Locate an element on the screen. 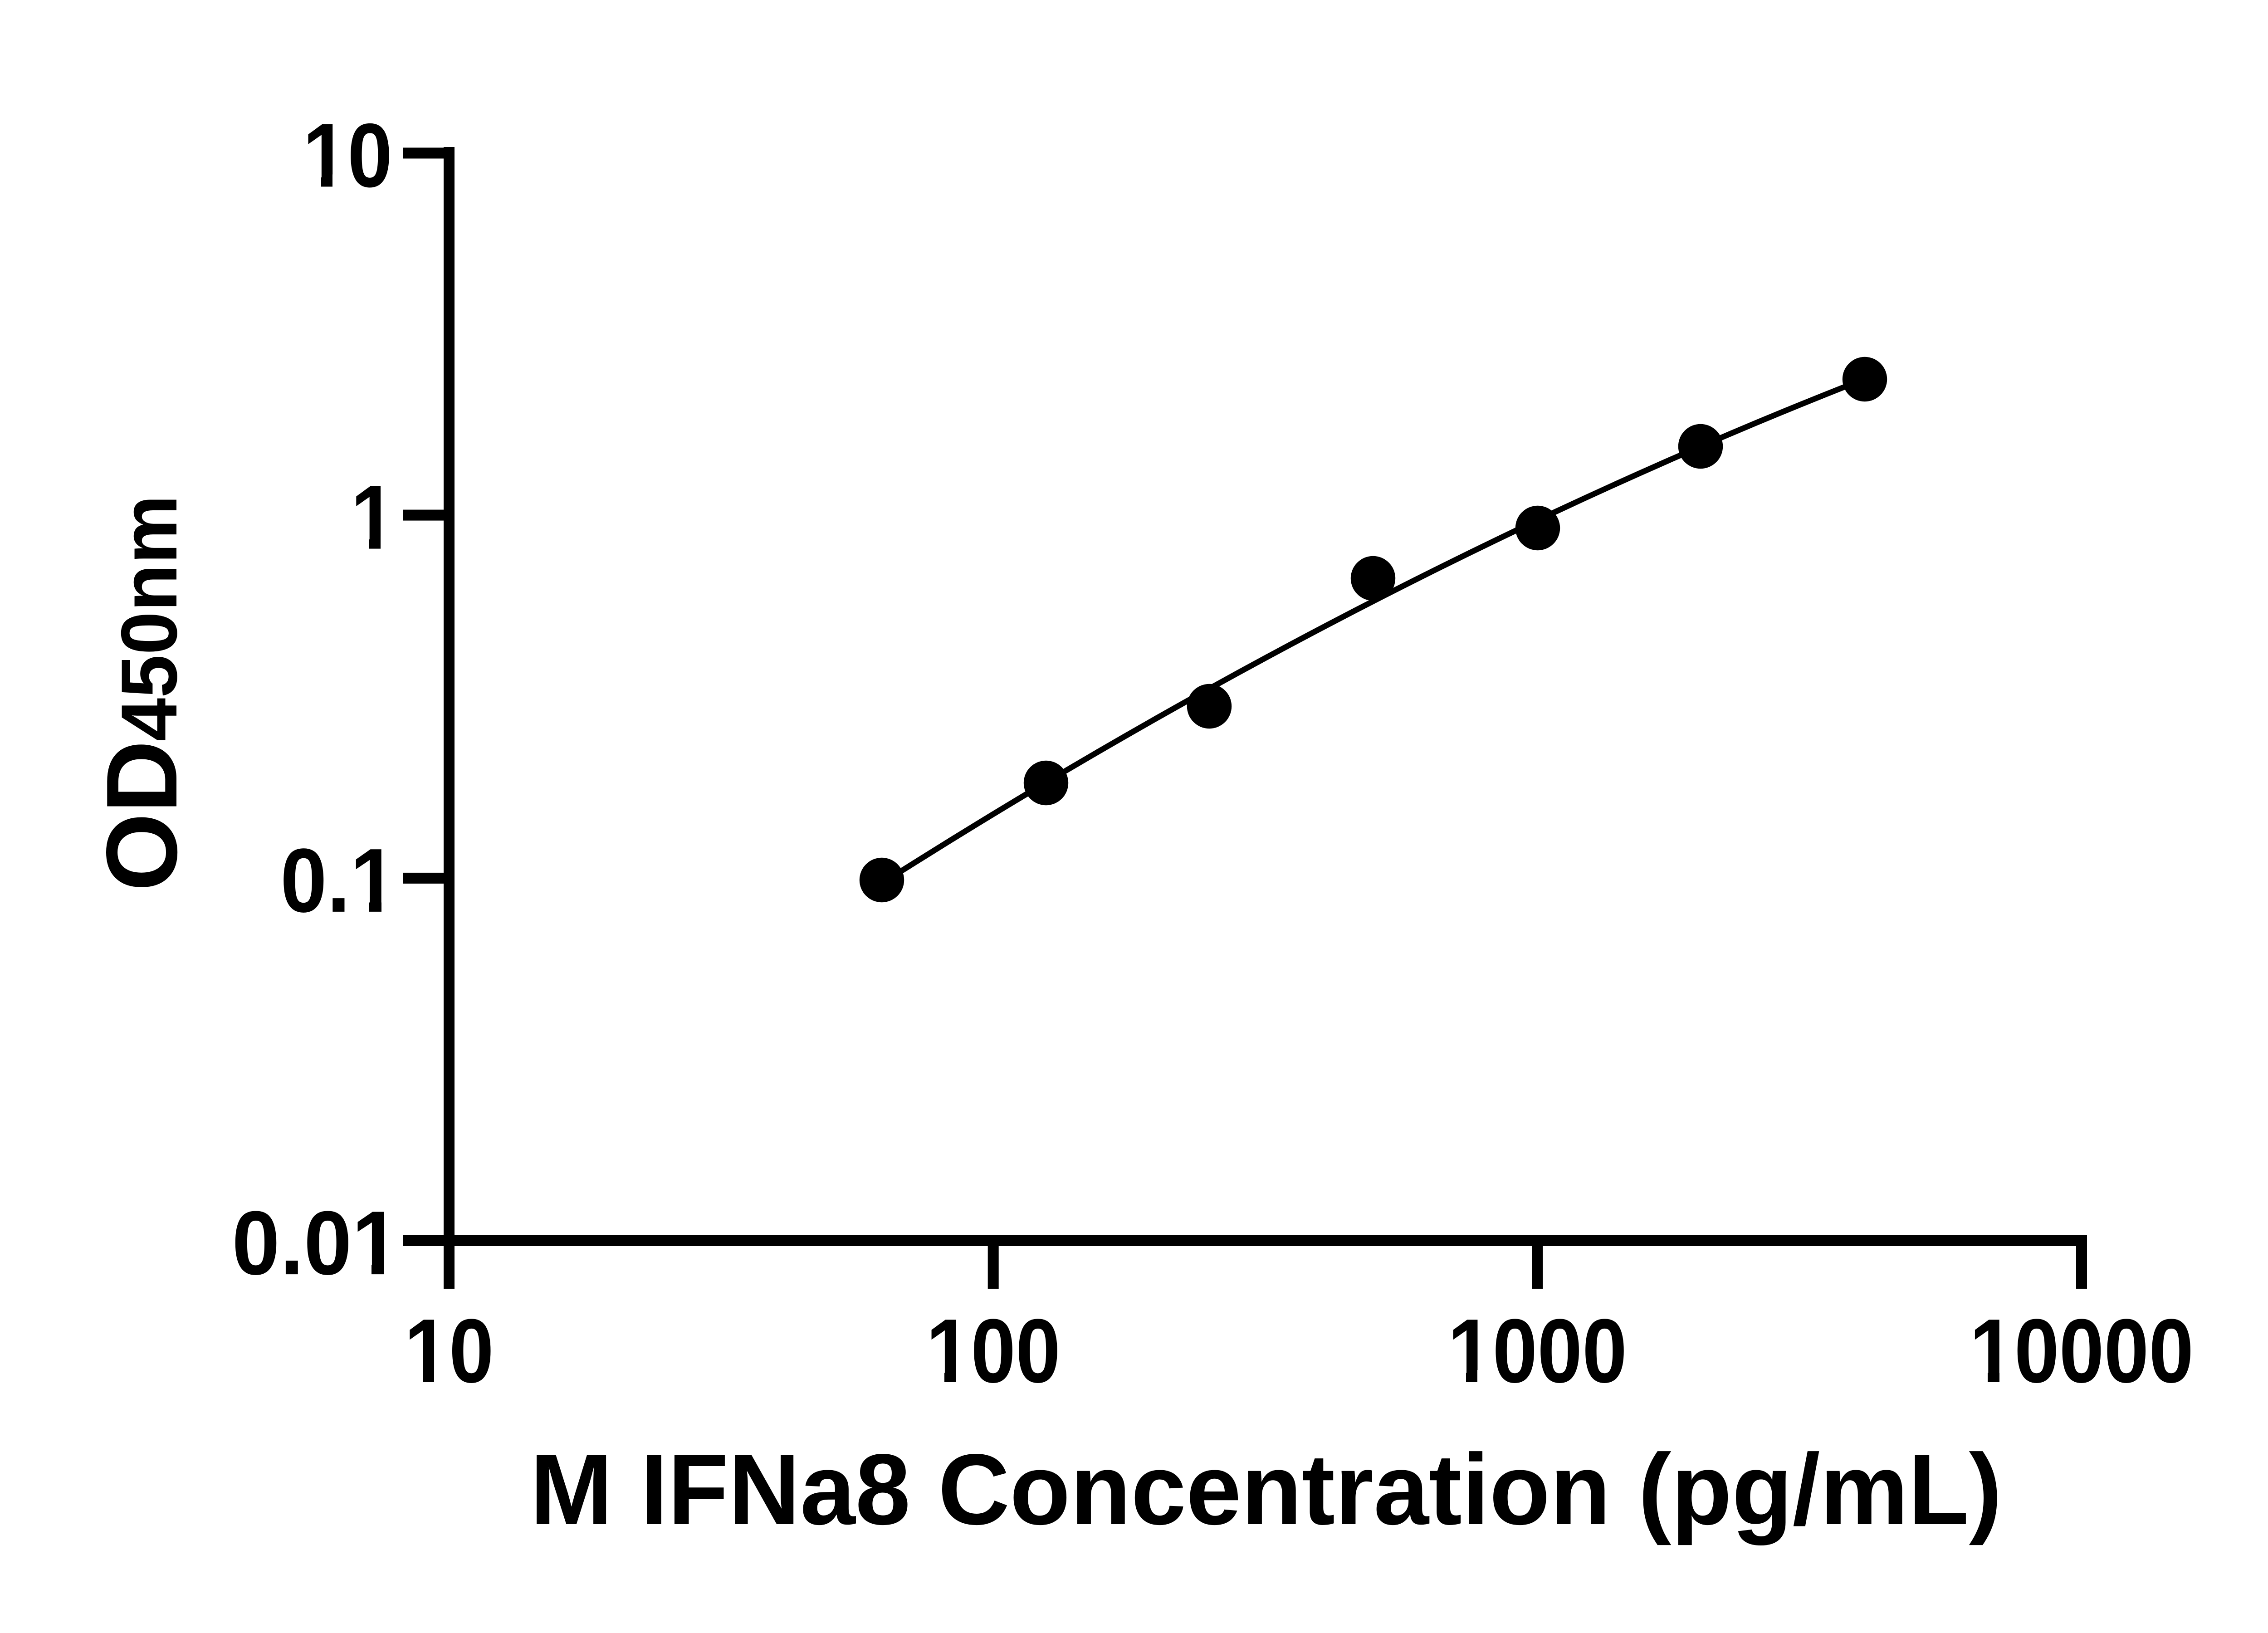 The image size is (2268, 1633). svg-text: 10000 is located at coordinates (2082, 1351).